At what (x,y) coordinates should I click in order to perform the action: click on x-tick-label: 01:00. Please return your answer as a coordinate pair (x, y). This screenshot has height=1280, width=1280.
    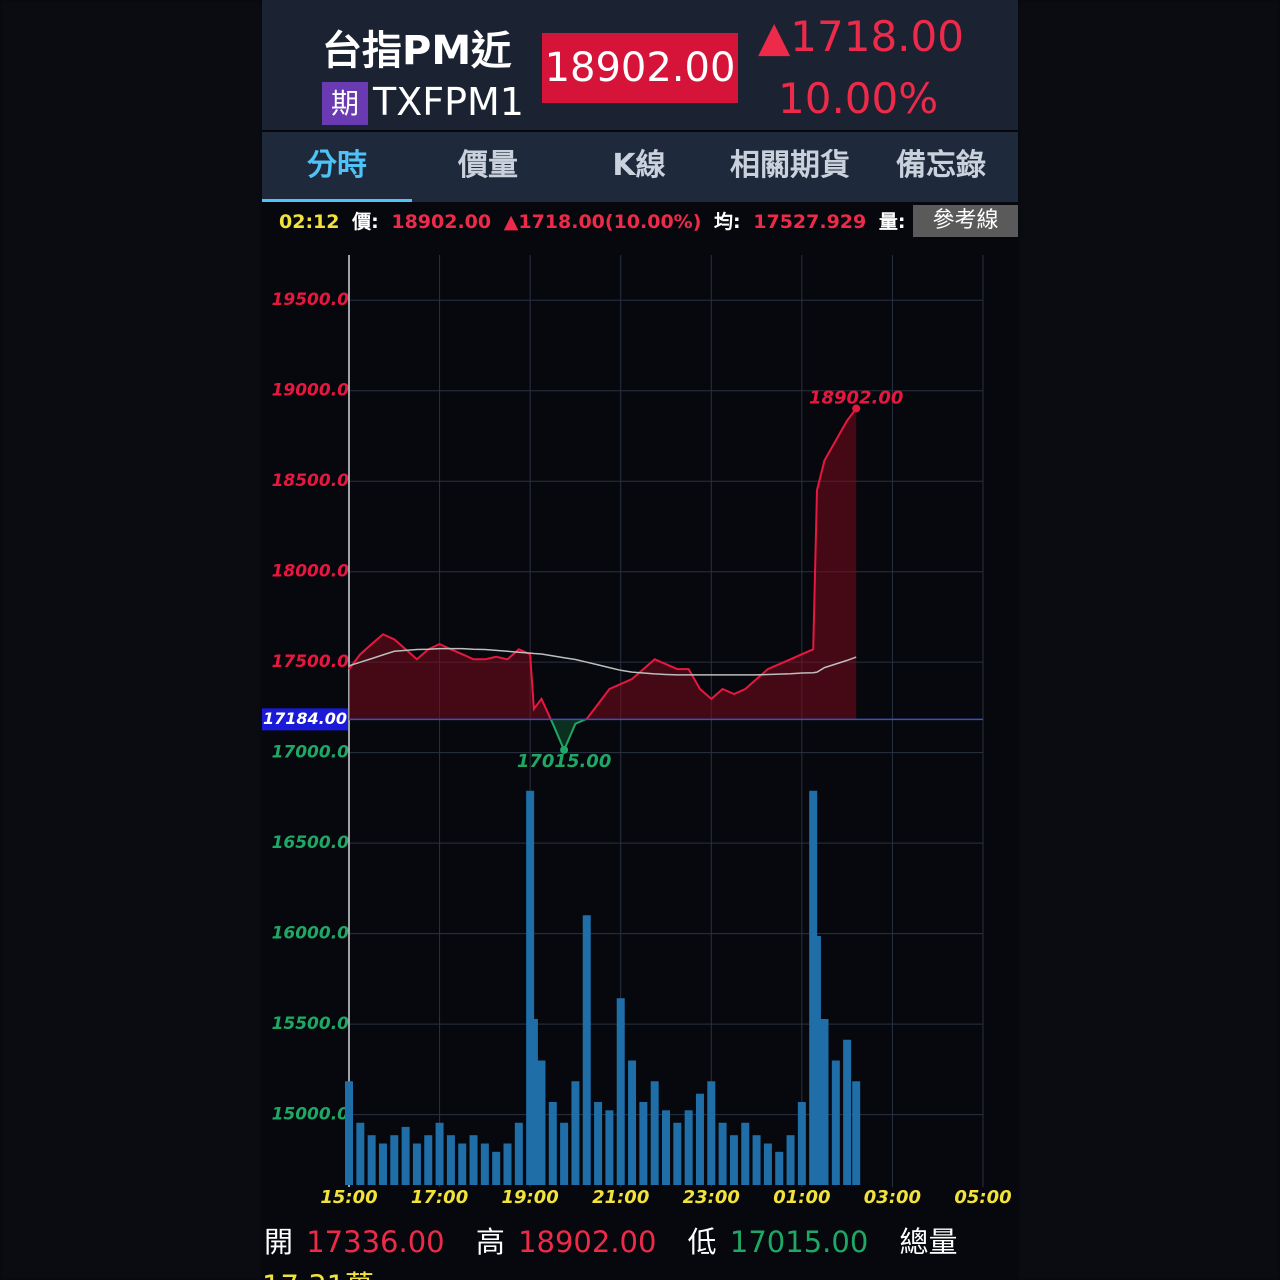
    Looking at the image, I should click on (801, 1197).